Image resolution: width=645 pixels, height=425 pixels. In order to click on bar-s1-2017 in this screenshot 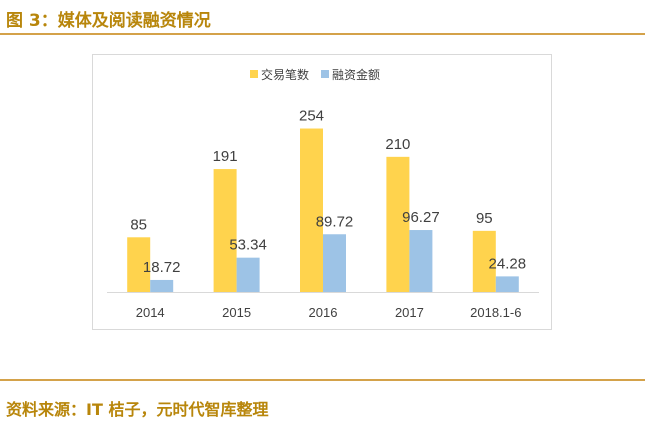, I will do `click(421, 261)`.